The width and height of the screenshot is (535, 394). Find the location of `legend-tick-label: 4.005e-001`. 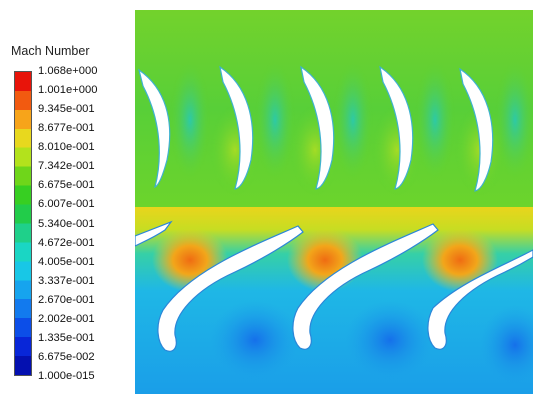

legend-tick-label: 4.005e-001 is located at coordinates (66, 261).